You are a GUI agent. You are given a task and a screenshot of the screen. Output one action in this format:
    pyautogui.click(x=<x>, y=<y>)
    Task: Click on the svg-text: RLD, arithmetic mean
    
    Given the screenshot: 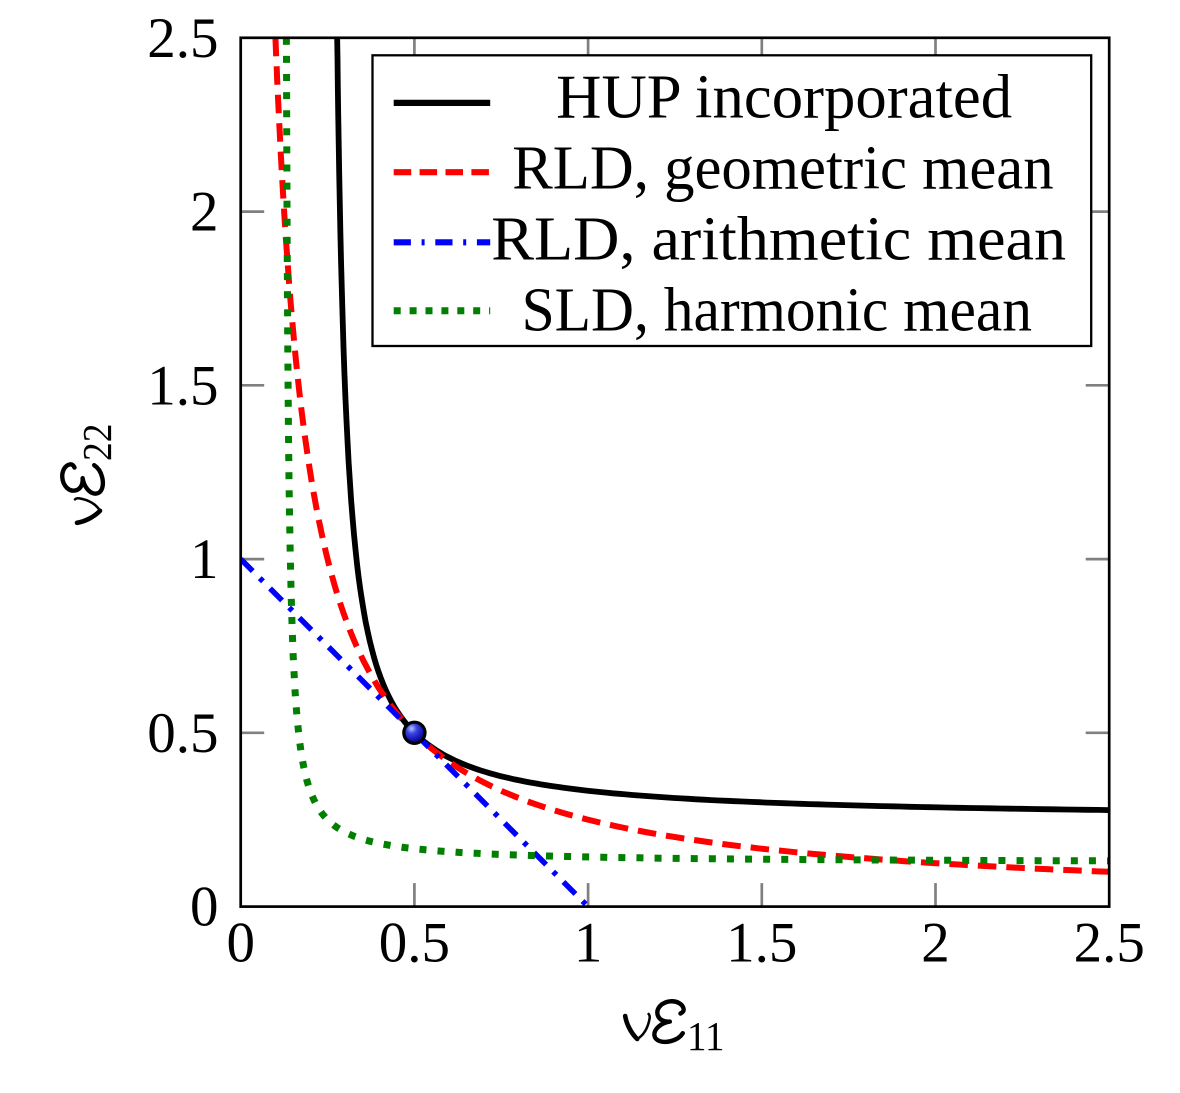 What is the action you would take?
    pyautogui.click(x=778, y=239)
    